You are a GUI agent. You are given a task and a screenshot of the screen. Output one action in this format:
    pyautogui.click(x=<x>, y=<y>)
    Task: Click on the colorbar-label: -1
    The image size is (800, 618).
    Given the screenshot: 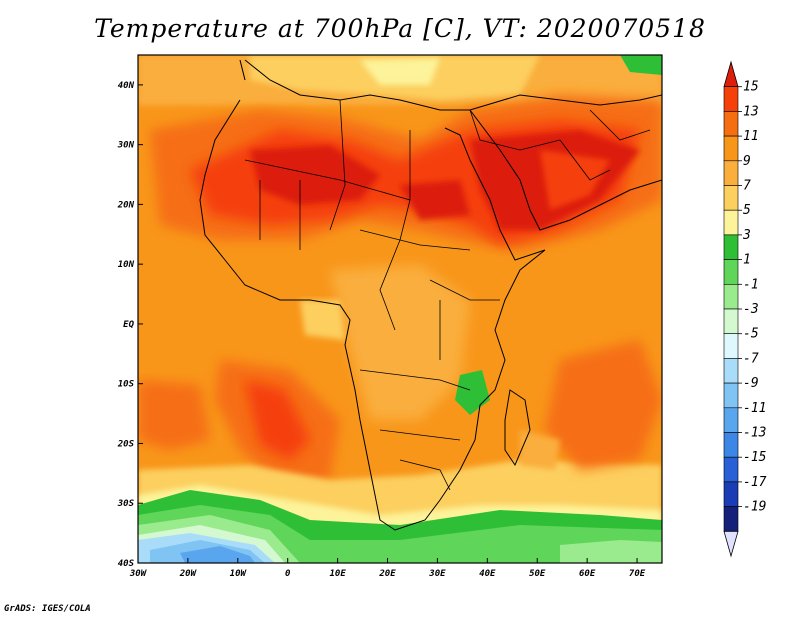 What is the action you would take?
    pyautogui.click(x=751, y=284)
    